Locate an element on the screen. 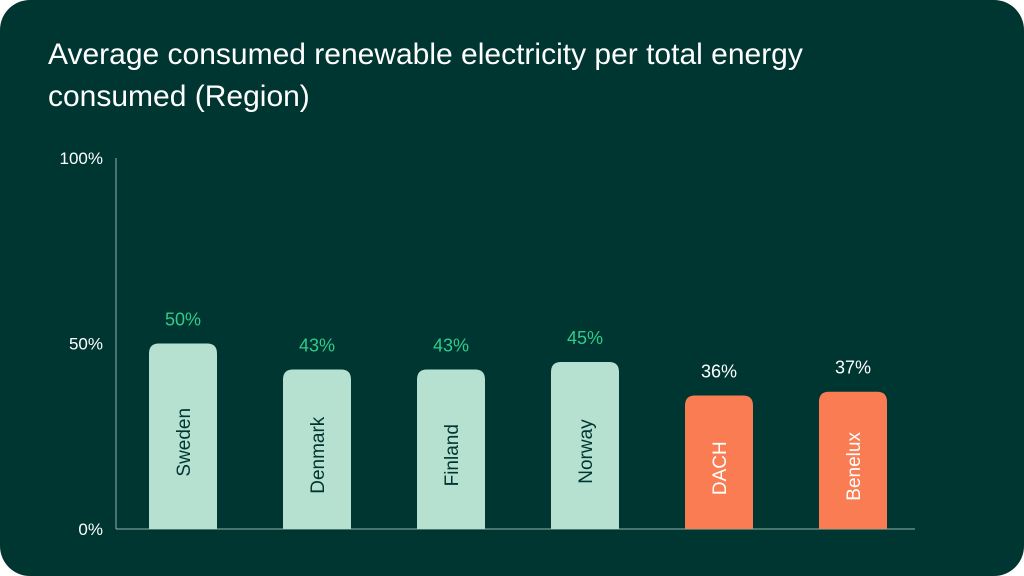 The image size is (1024, 576). y-tick-label: 0% is located at coordinates (90, 529).